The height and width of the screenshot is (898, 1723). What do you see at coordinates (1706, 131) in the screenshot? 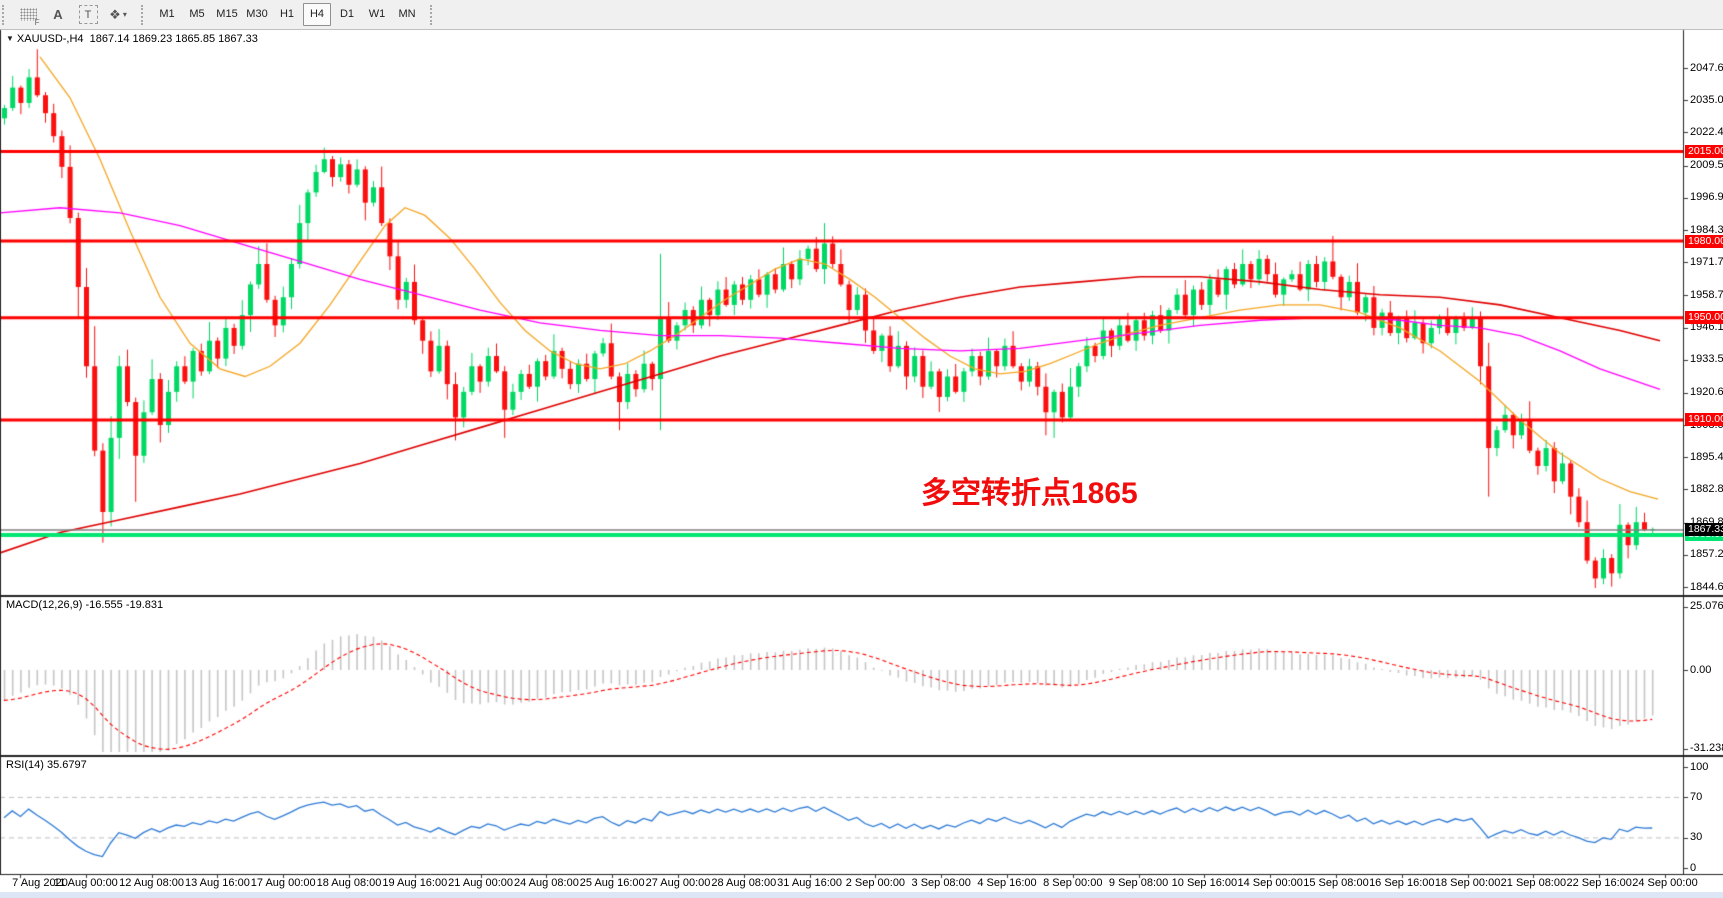
I see `price-scale-tick: 2022.45` at bounding box center [1706, 131].